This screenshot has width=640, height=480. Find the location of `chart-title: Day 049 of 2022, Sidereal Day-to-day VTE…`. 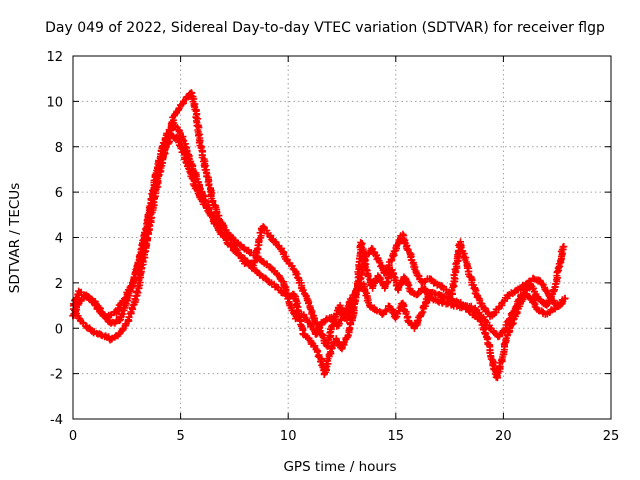

chart-title: Day 049 of 2022, Sidereal Day-to-day VTE… is located at coordinates (325, 28).